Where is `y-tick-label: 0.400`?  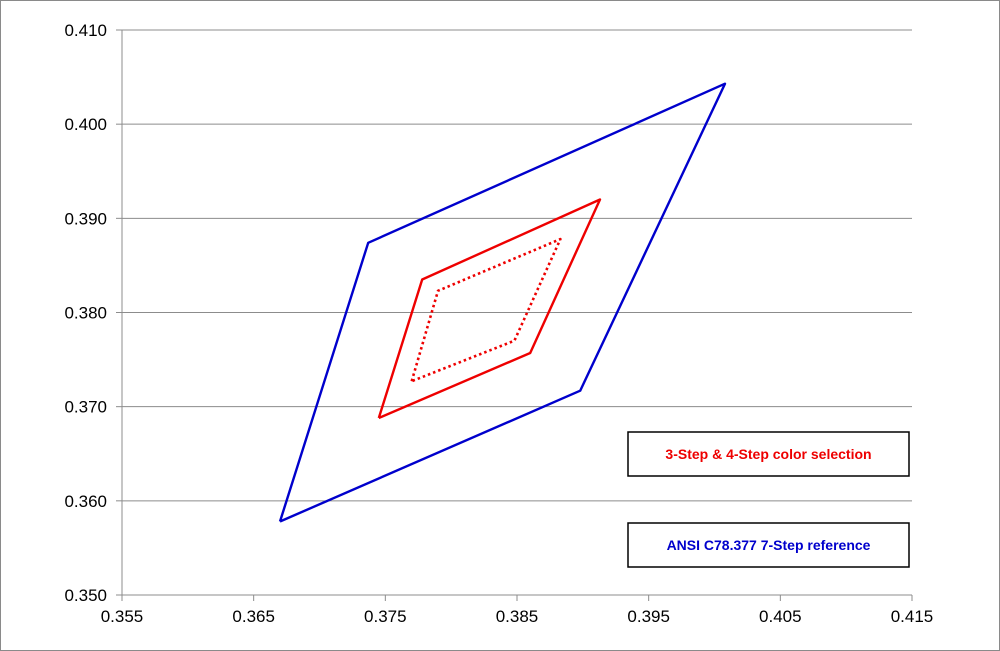
y-tick-label: 0.400 is located at coordinates (85, 124).